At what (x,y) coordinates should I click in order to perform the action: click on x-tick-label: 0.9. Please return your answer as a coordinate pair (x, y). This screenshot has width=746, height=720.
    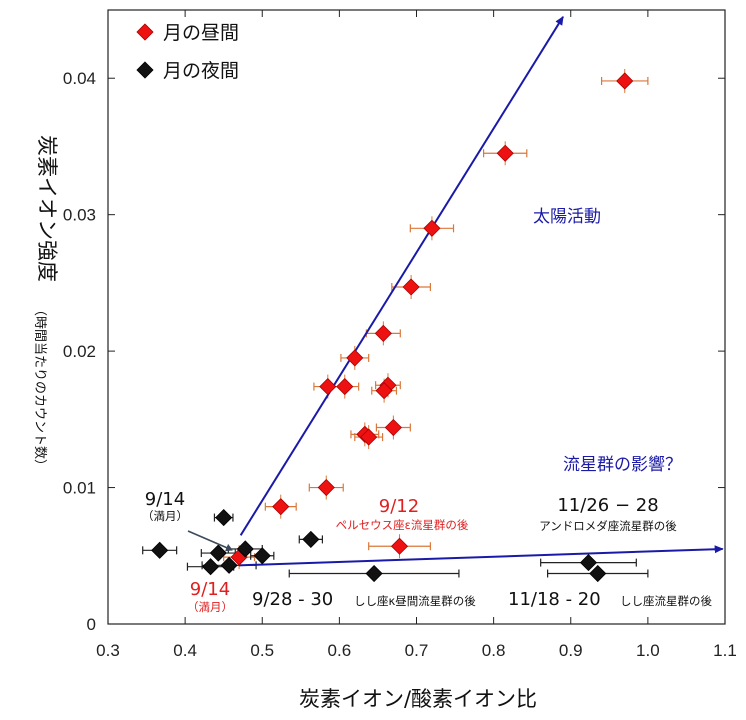
    Looking at the image, I should click on (571, 650).